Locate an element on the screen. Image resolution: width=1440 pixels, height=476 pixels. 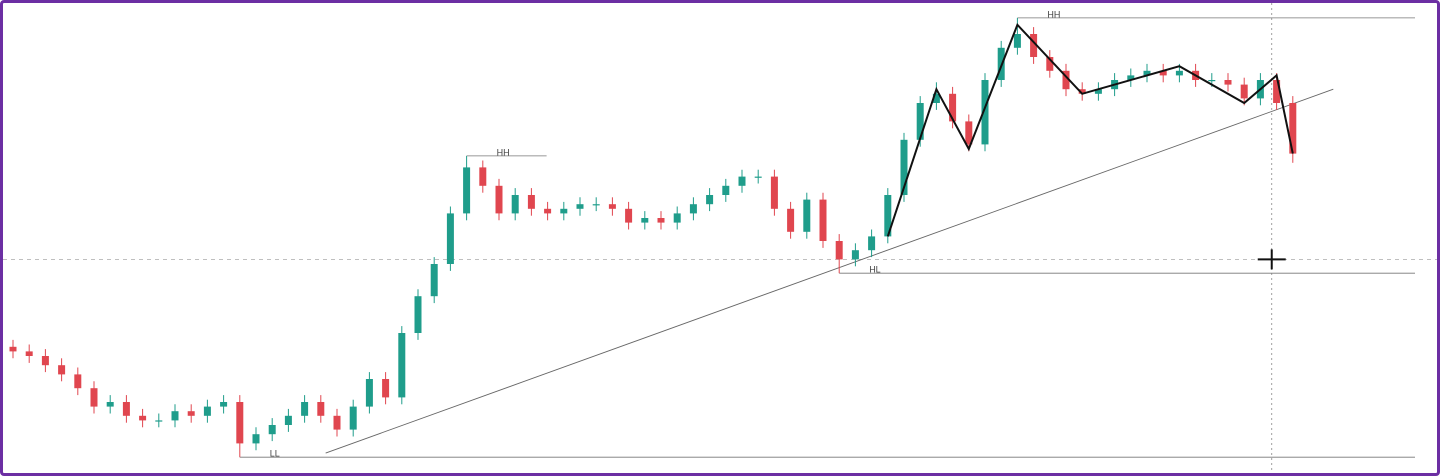
zigzag-line is located at coordinates (1090, 129).